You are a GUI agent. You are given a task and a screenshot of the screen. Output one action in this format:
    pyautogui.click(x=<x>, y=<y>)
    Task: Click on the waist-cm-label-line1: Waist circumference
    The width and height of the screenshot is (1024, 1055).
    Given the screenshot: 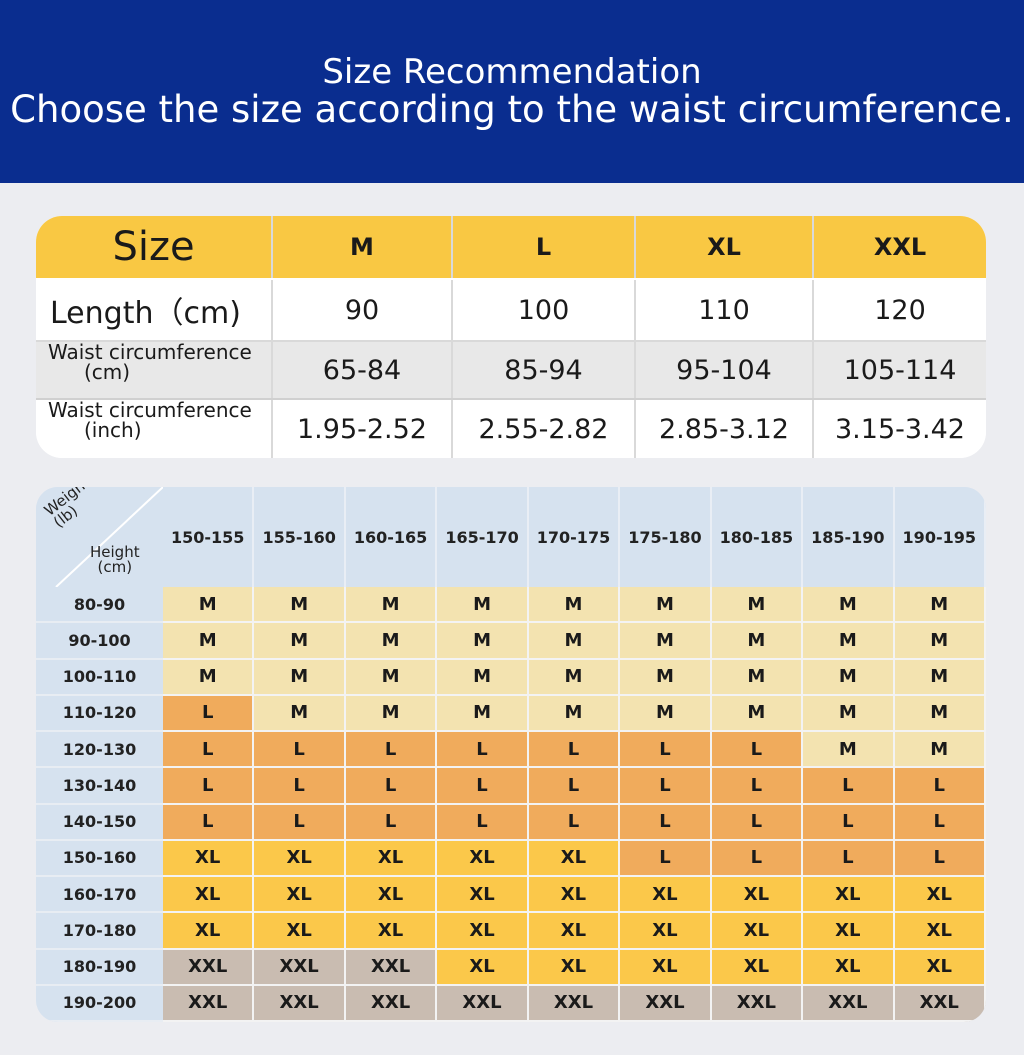 What is the action you would take?
    pyautogui.click(x=150, y=352)
    